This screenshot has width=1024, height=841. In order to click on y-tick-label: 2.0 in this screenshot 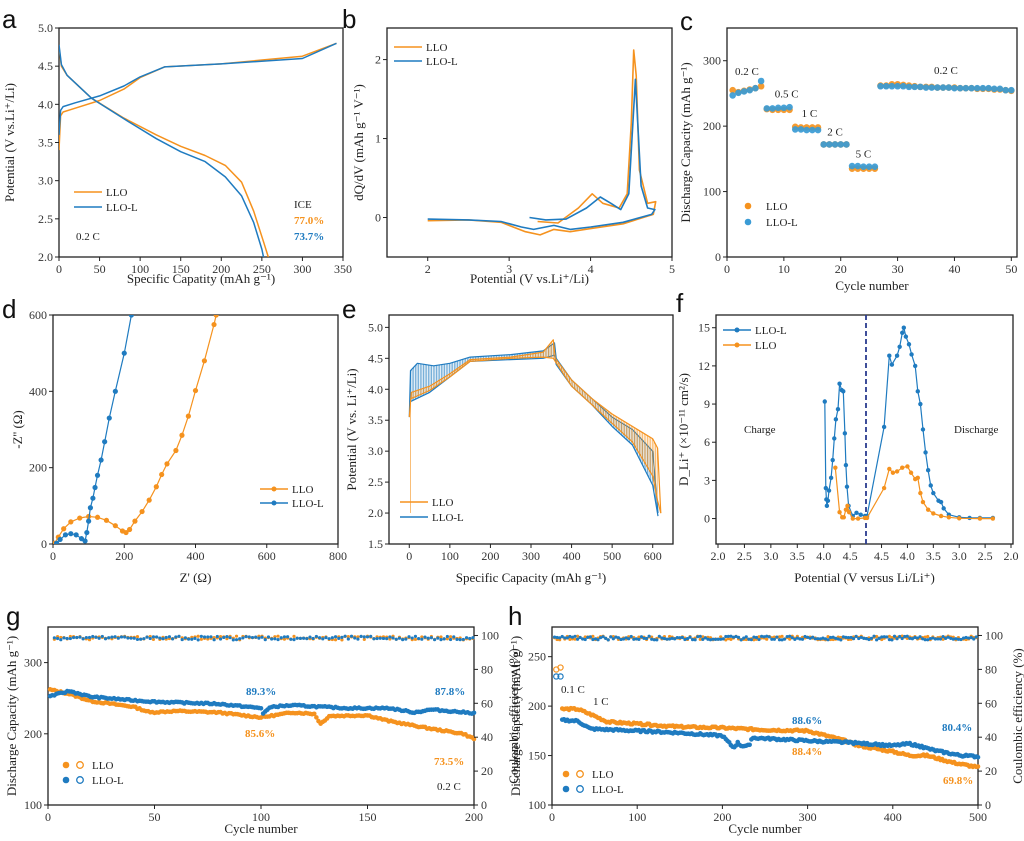, I will do `click(375, 513)`.